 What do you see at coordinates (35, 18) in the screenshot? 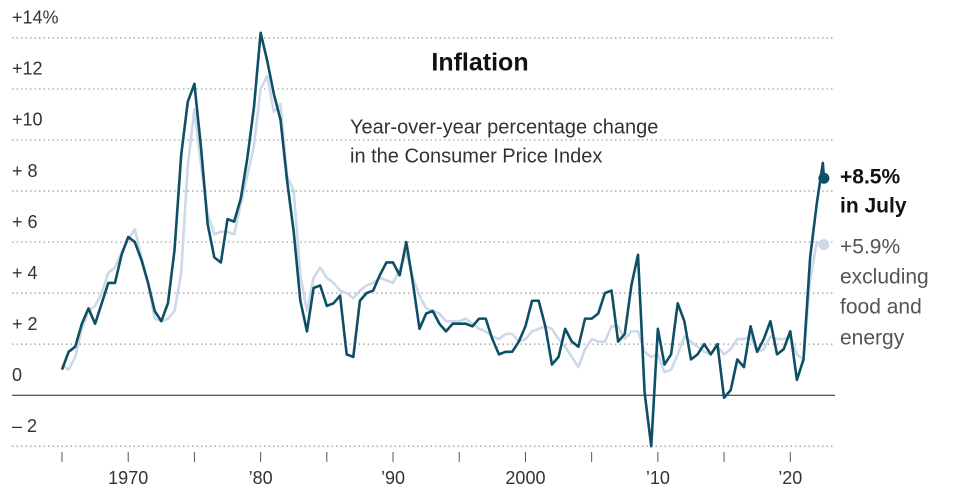
I see `y-tick-label: +14%` at bounding box center [35, 18].